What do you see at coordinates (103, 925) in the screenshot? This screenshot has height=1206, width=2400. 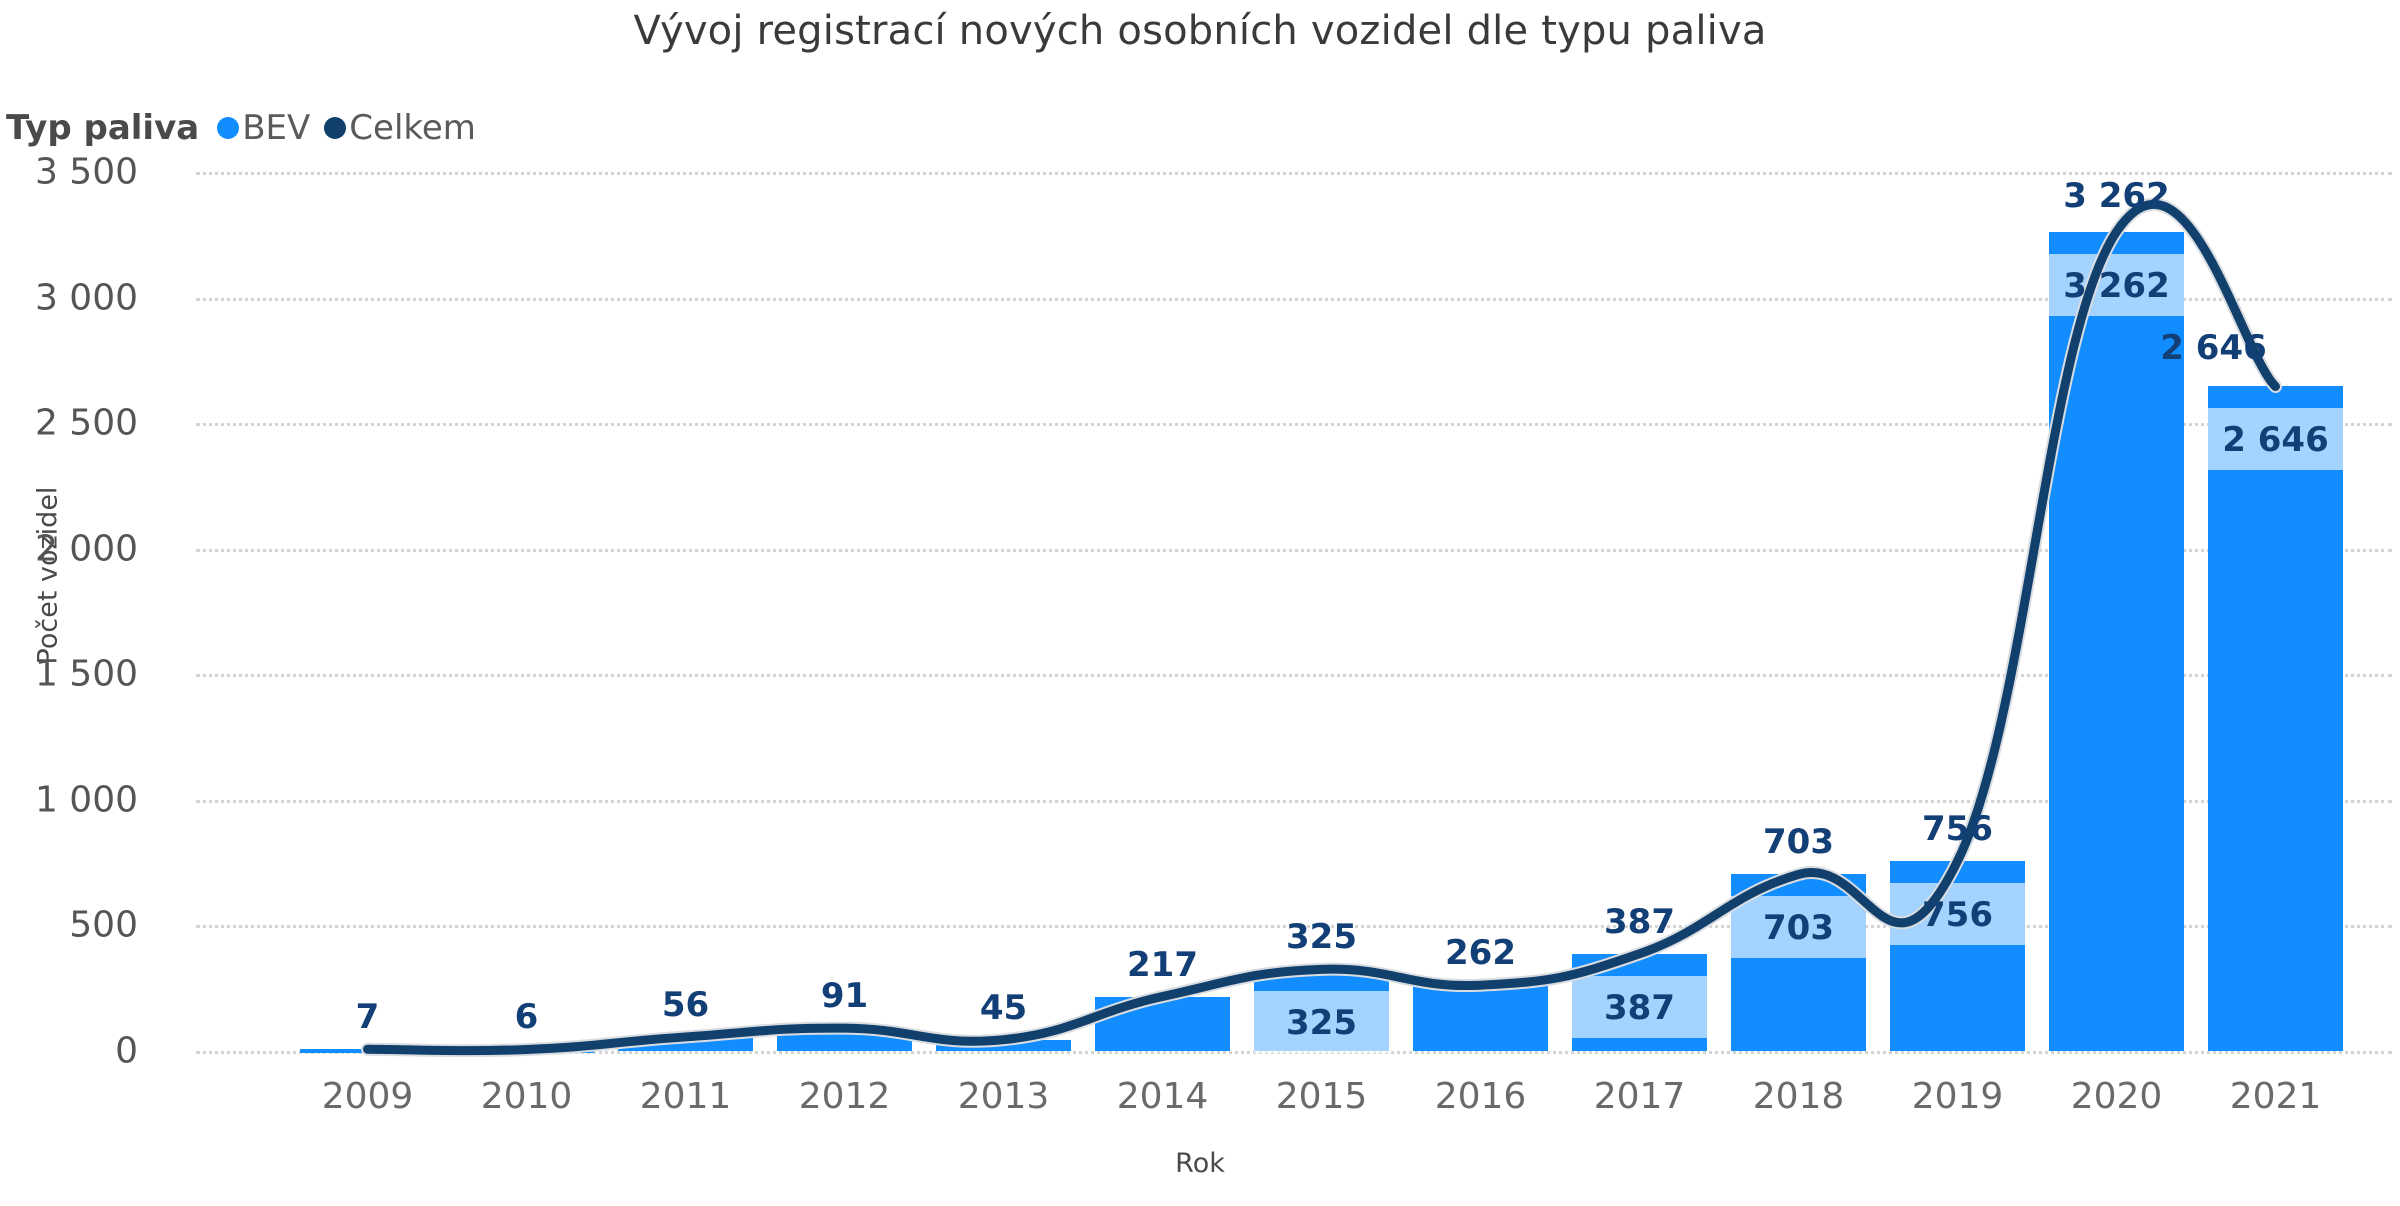 I see `y-axis-tick-label: 500` at bounding box center [103, 925].